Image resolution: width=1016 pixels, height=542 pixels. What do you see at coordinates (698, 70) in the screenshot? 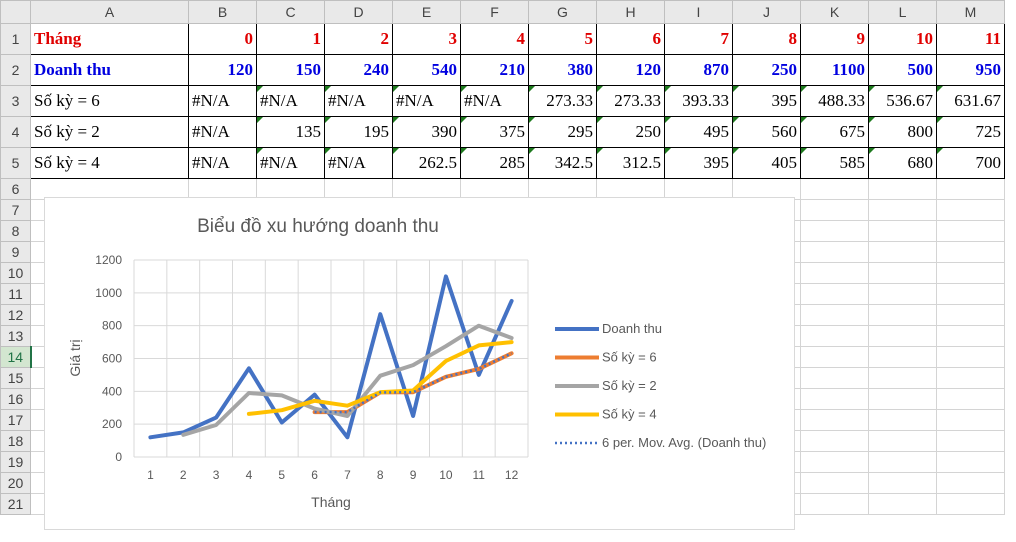
I see `value-cell: 870` at bounding box center [698, 70].